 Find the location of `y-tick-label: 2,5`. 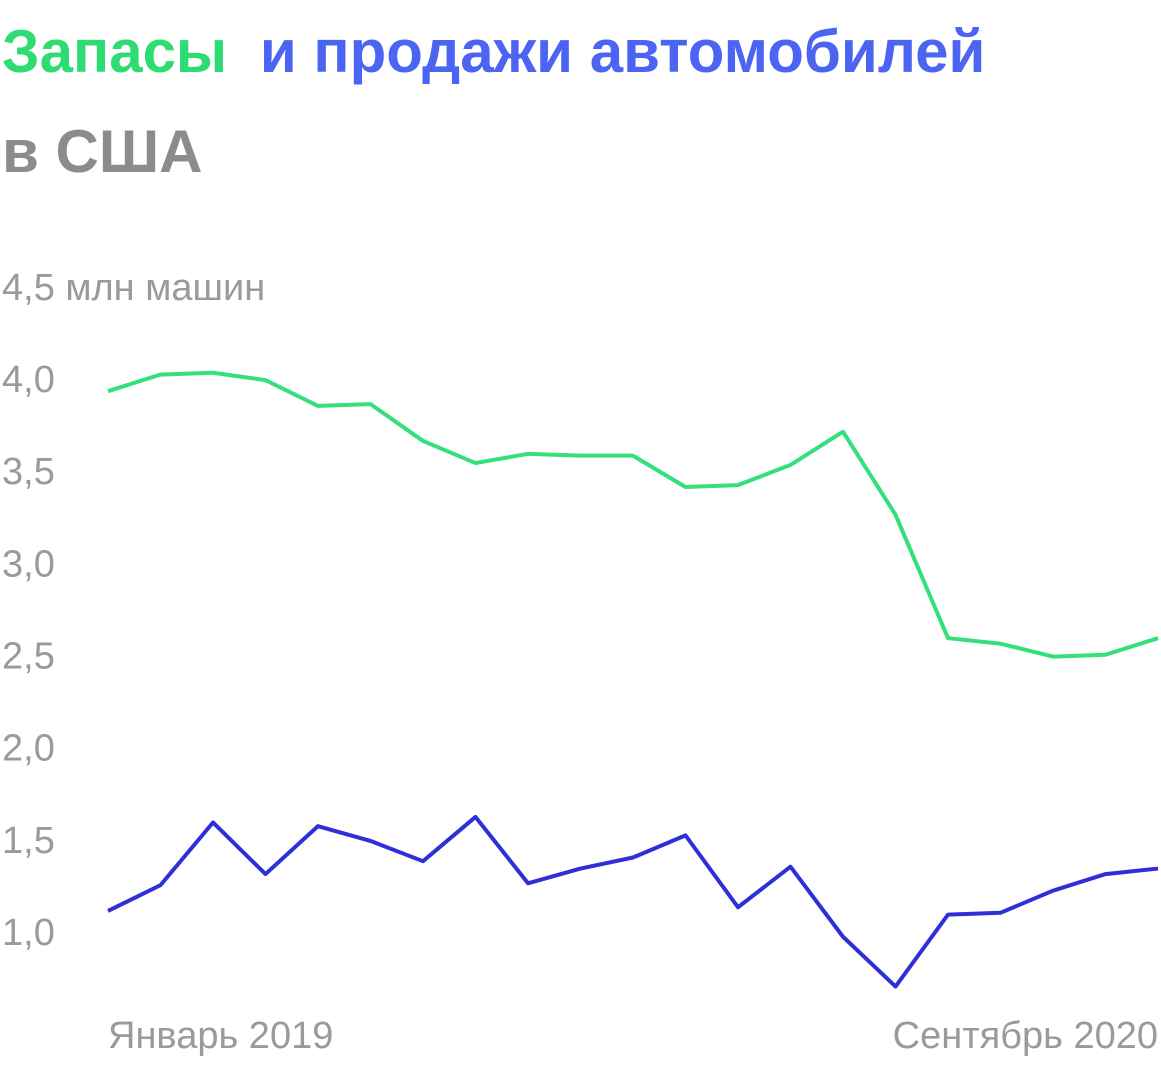

y-tick-label: 2,5 is located at coordinates (28, 656).